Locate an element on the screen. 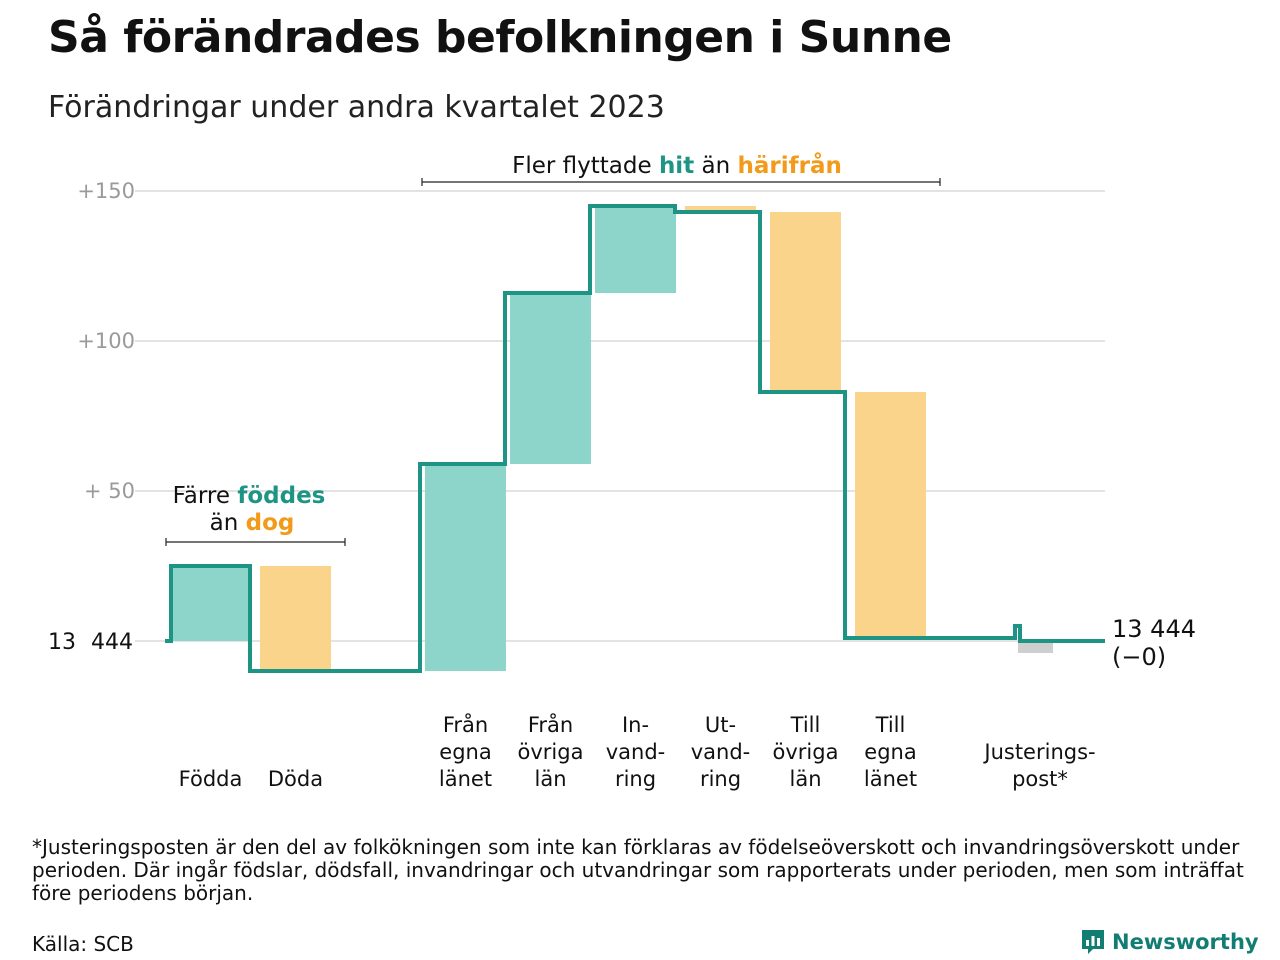  y-tick-label: + 50 is located at coordinates (109, 491).